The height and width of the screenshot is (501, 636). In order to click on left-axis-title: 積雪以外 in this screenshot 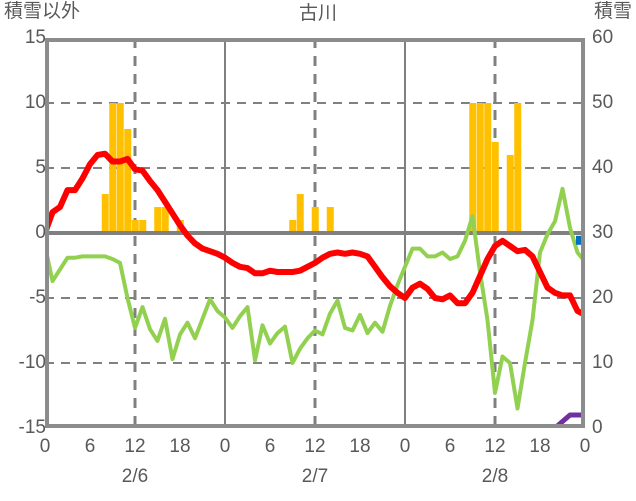, I will do `click(42, 11)`.